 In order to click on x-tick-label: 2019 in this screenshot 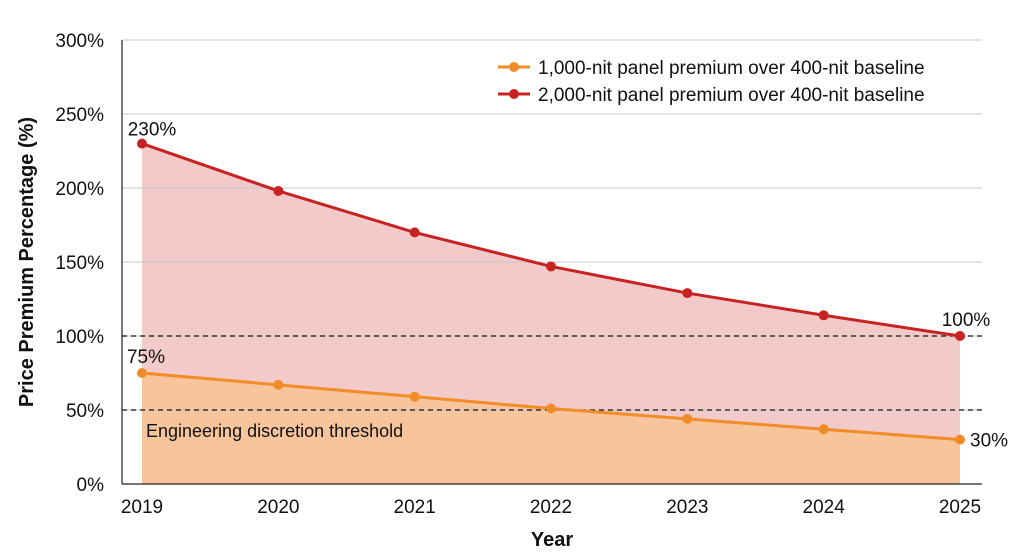, I will do `click(142, 507)`.